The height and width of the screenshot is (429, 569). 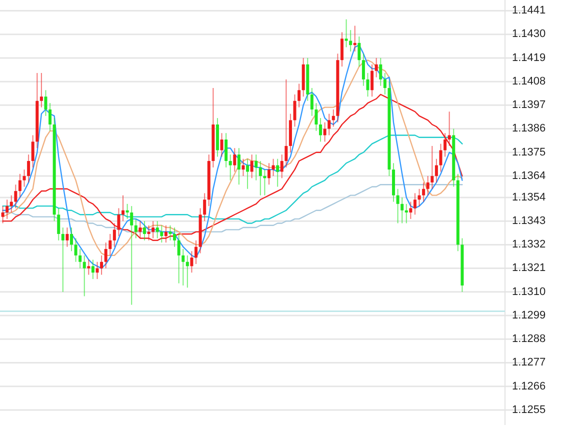 What do you see at coordinates (529, 197) in the screenshot?
I see `y-tick-label: 1.1354` at bounding box center [529, 197].